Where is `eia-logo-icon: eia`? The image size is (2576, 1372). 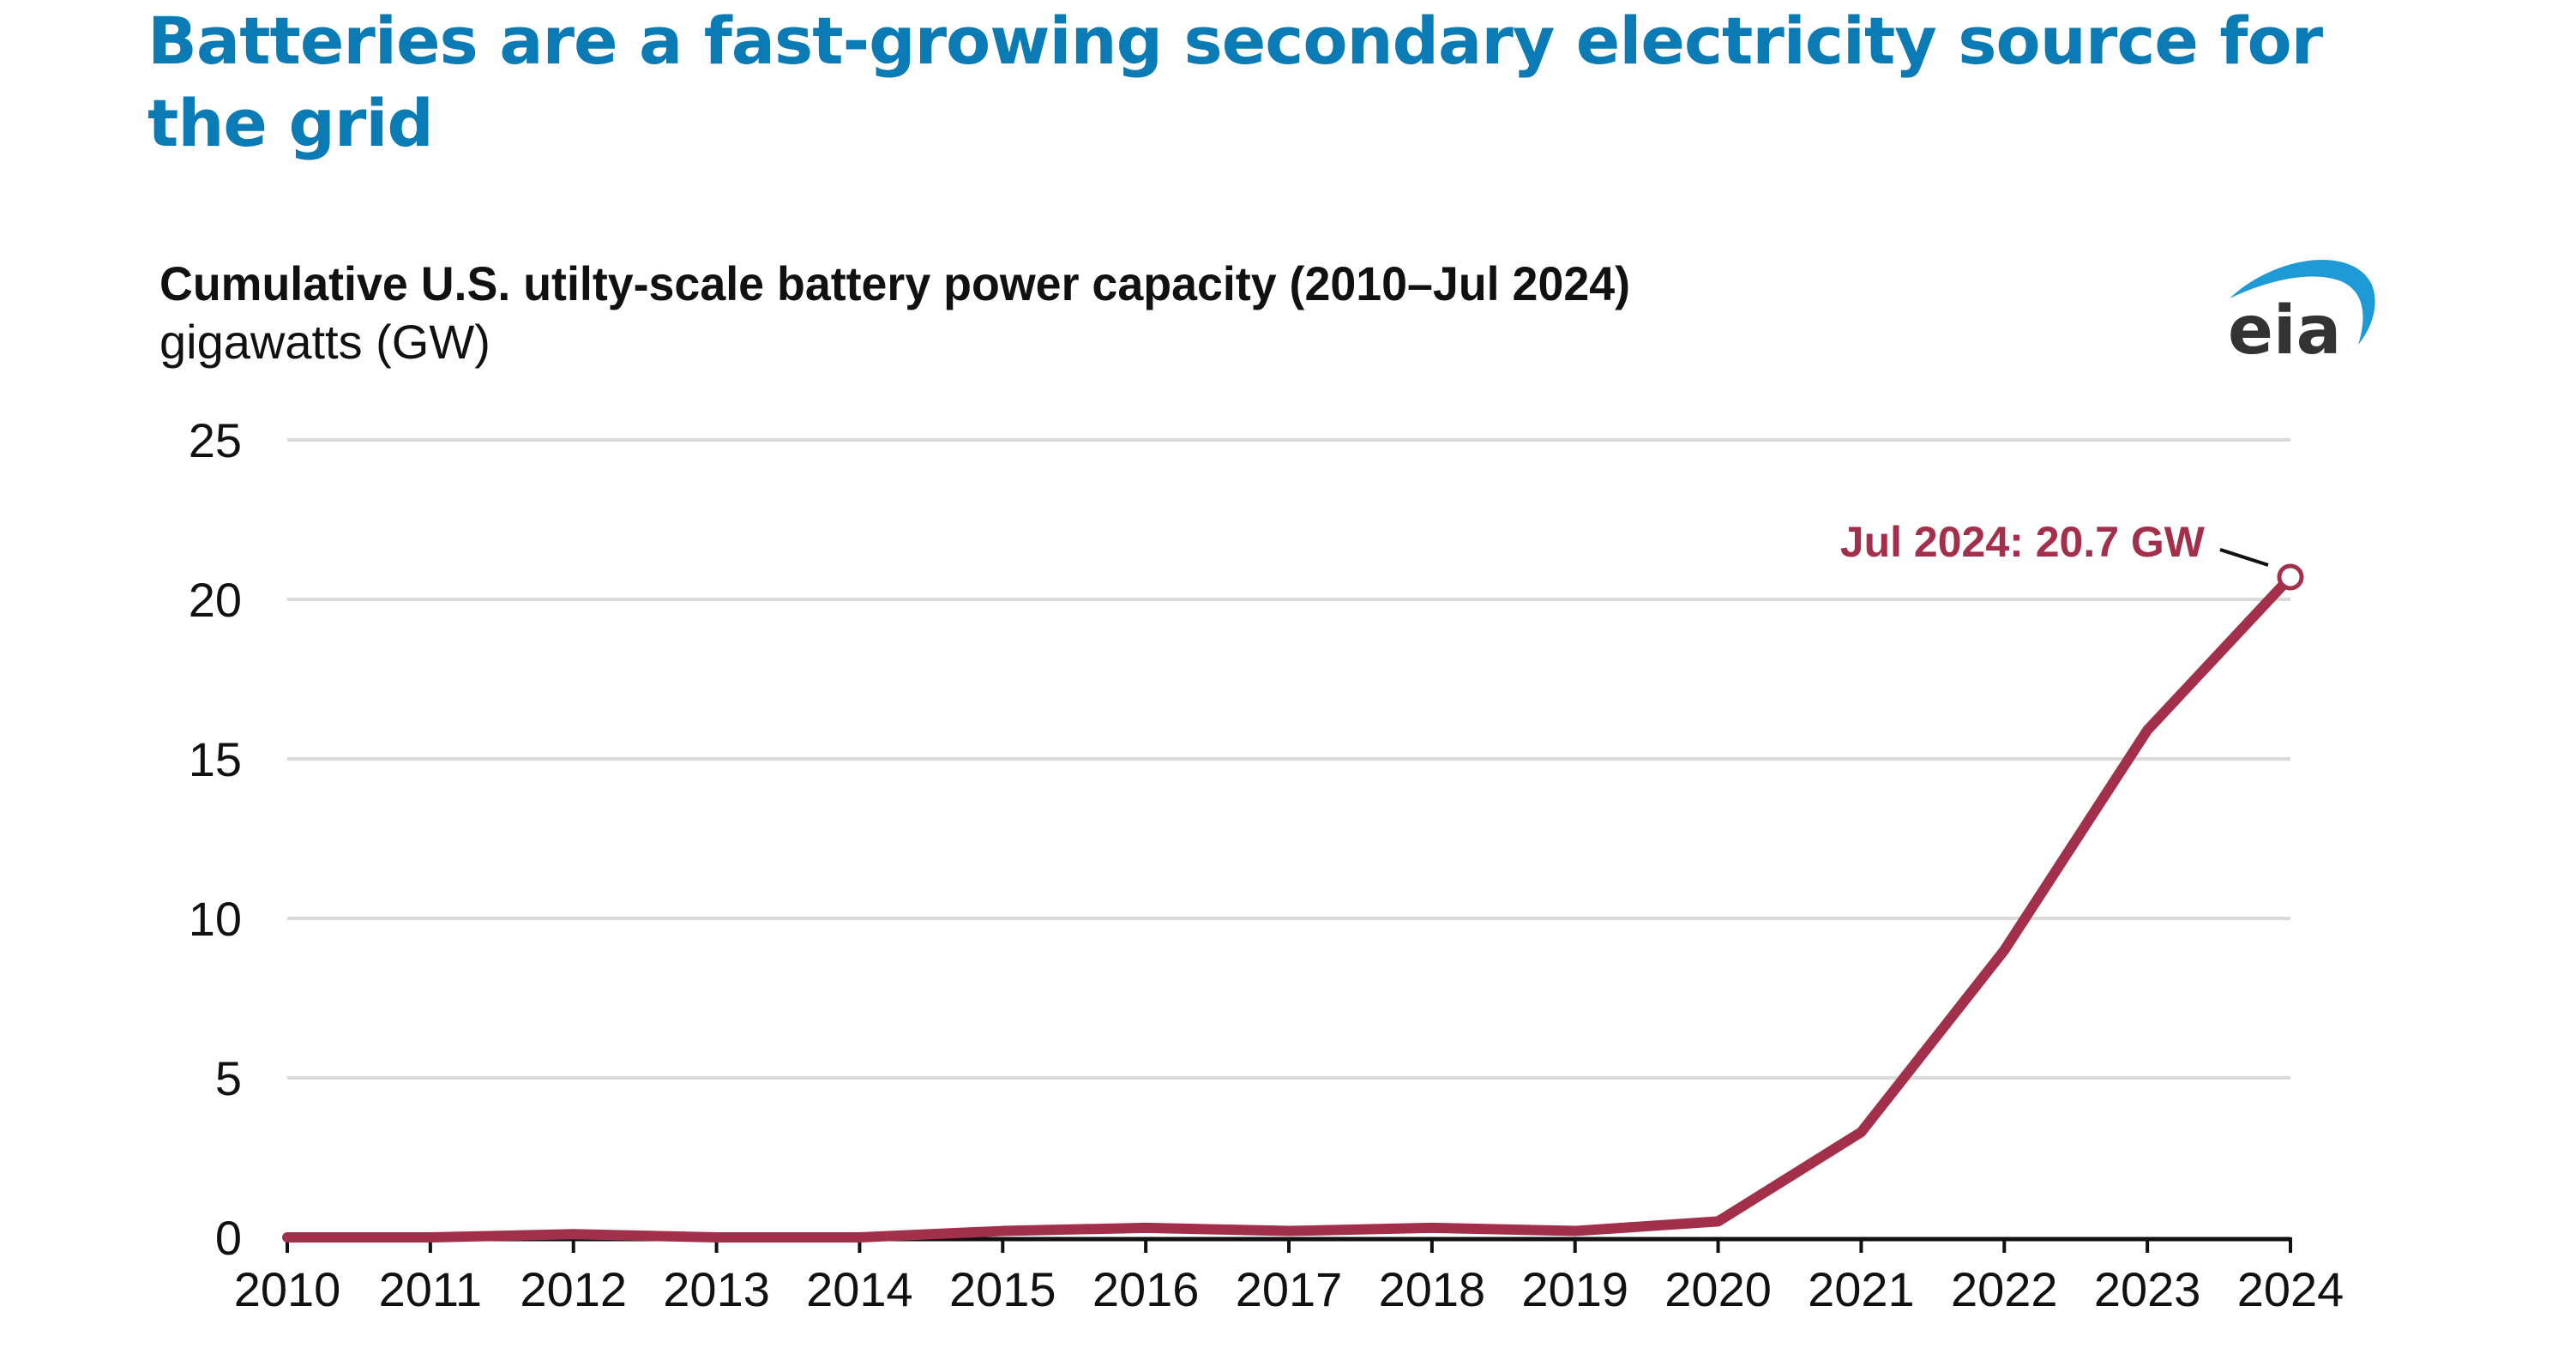 eia-logo-icon: eia is located at coordinates (2301, 310).